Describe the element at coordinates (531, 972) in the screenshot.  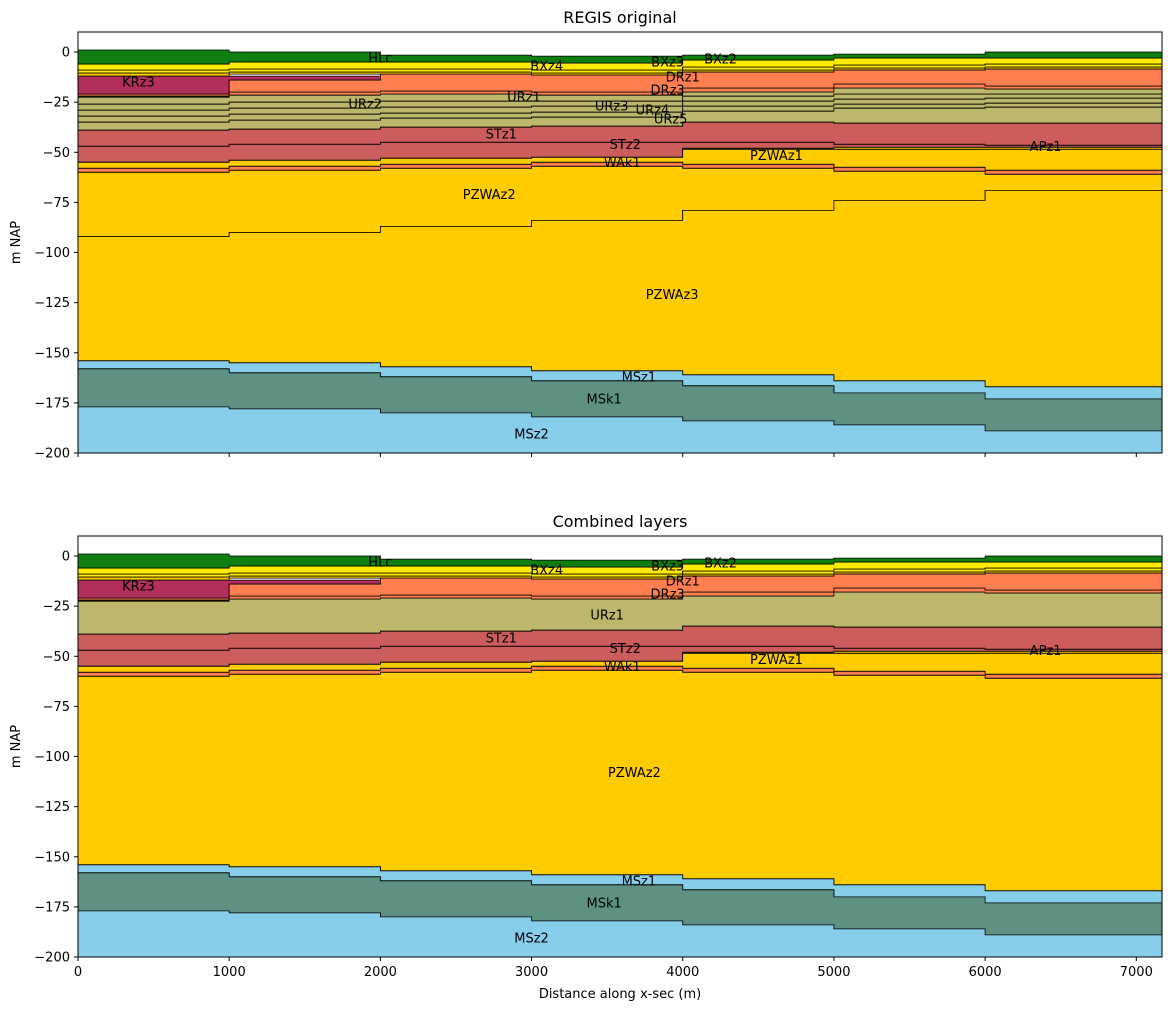
I see `x-tick-label: 3000` at that location.